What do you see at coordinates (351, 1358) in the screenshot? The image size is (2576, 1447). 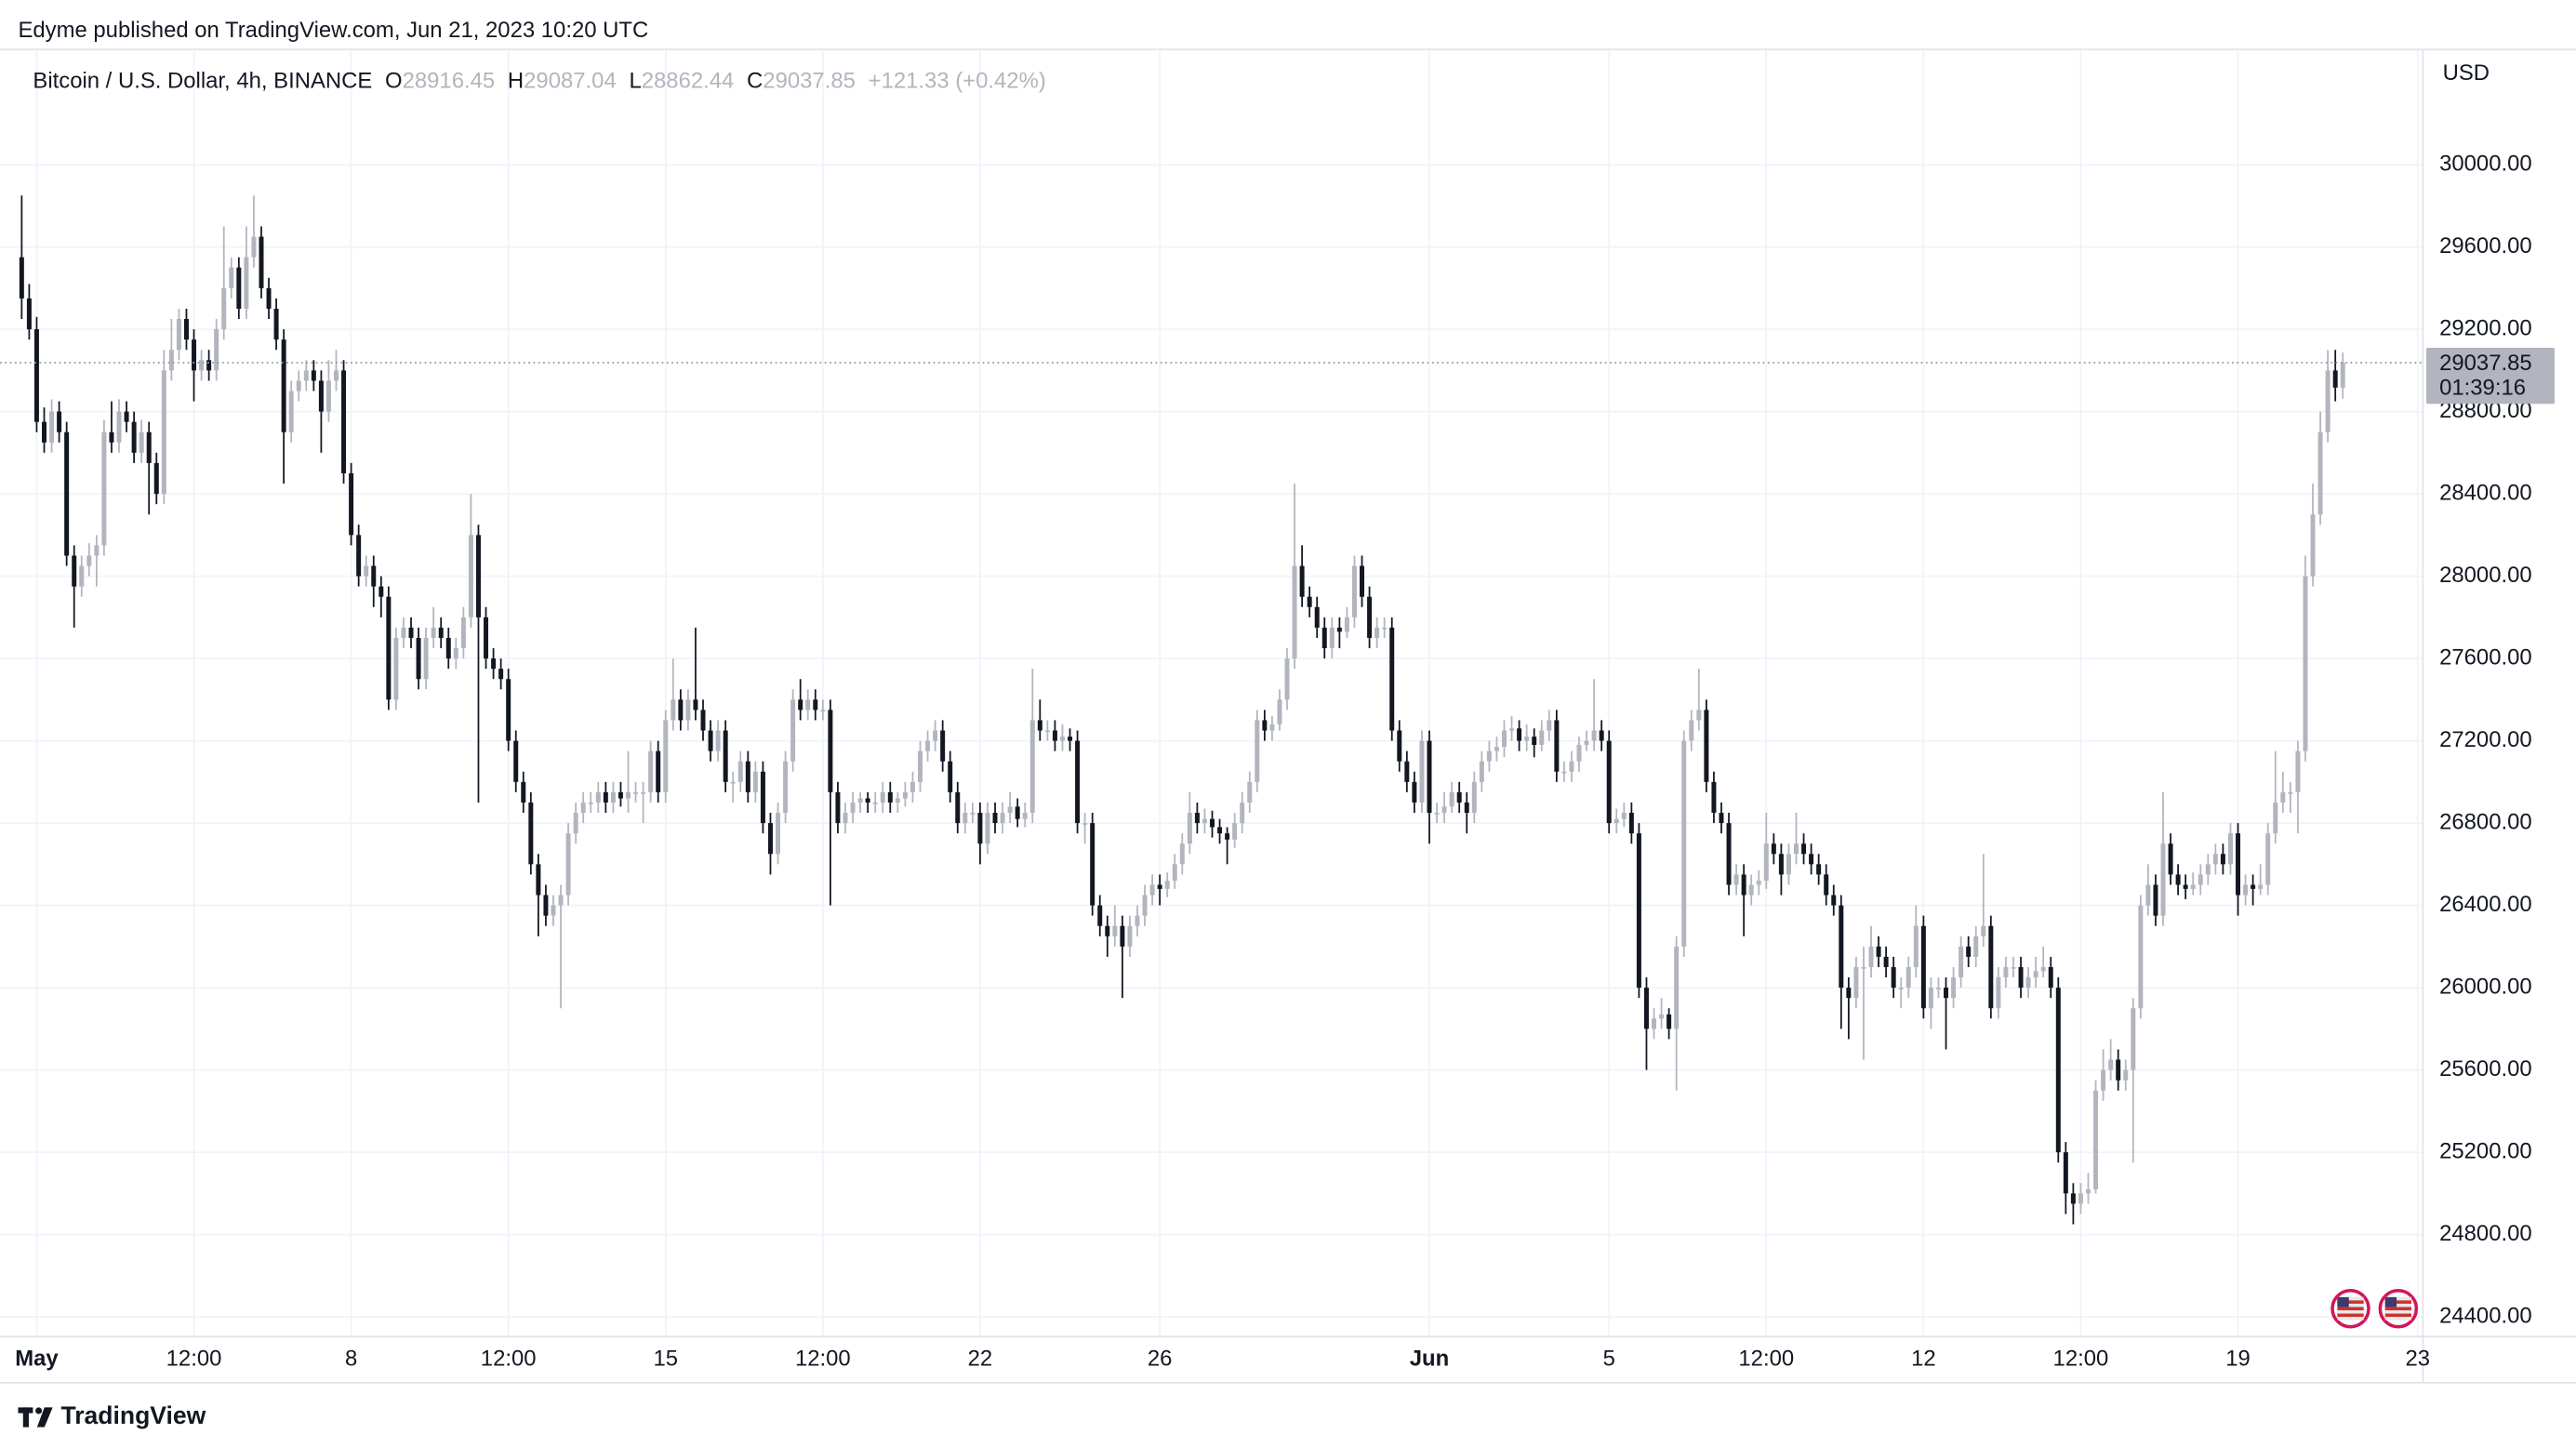 I see `x-tick-label: 8` at bounding box center [351, 1358].